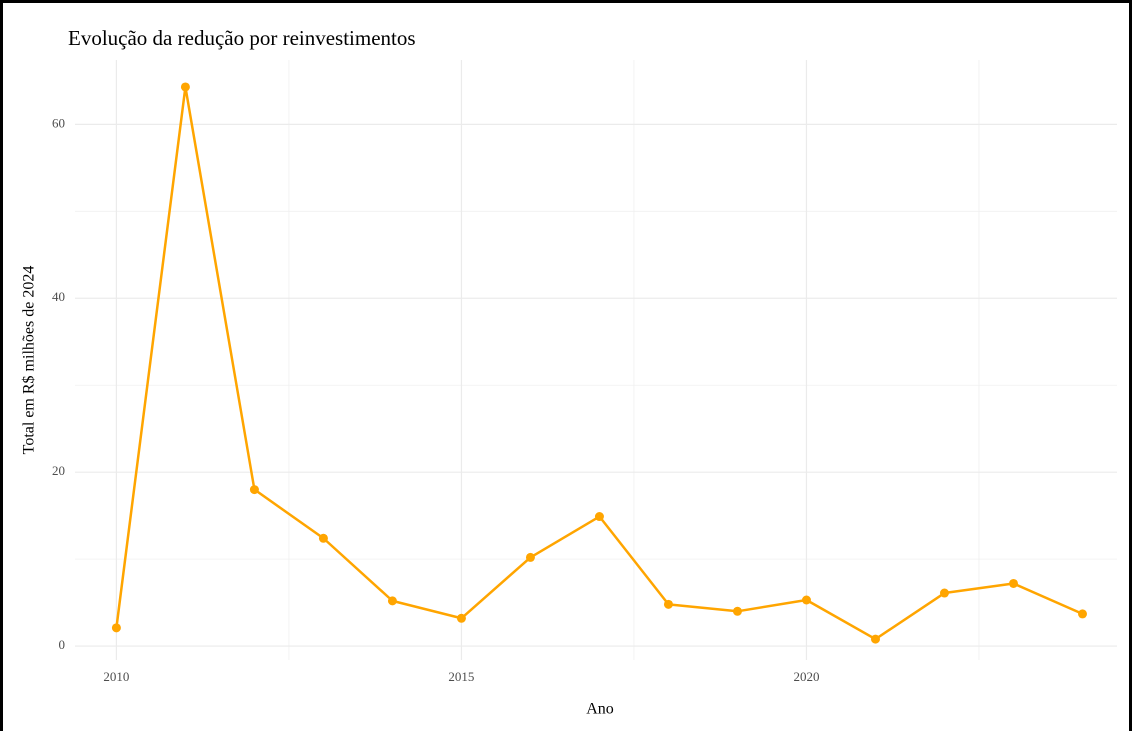  What do you see at coordinates (58, 122) in the screenshot?
I see `y-tick-label: 60` at bounding box center [58, 122].